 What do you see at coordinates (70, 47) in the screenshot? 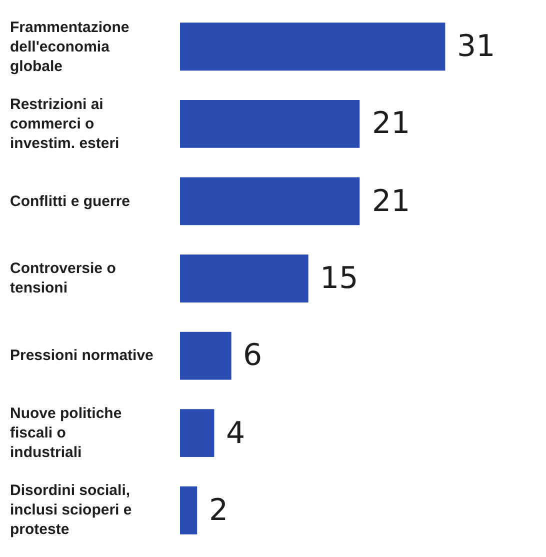
I see `y-tick-label: Frammentazione dell'economia globale` at bounding box center [70, 47].